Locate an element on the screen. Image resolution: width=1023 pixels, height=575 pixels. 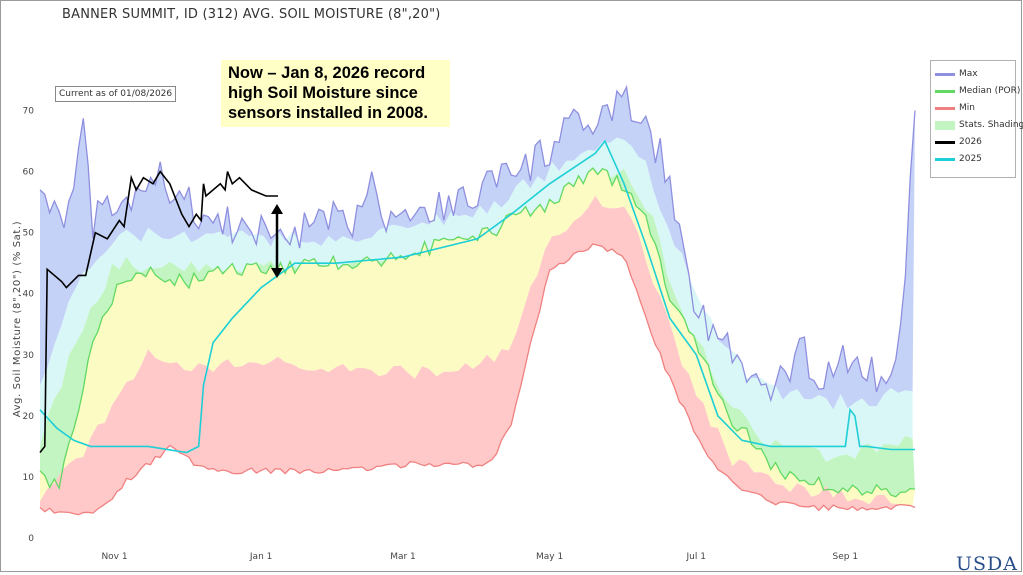
legend-item-2025: 2025 is located at coordinates (975, 160).